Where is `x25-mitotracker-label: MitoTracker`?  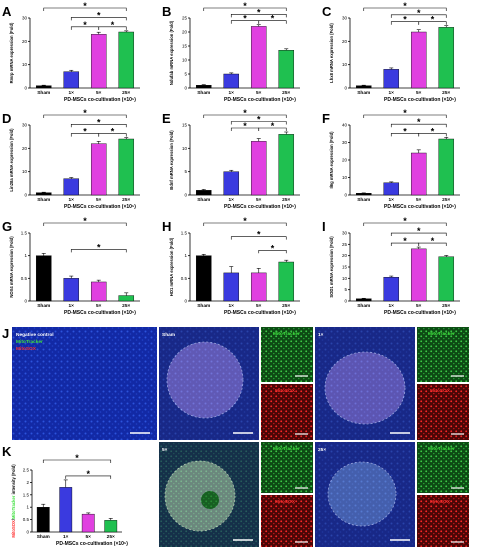 x25-mitotracker-label: MitoTracker is located at coordinates (441, 449).